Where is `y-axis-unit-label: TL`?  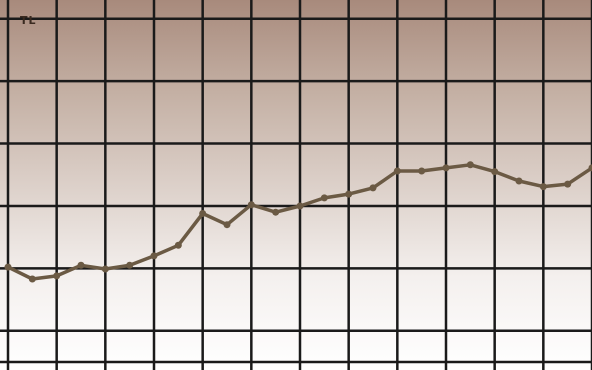
y-axis-unit-label: TL is located at coordinates (28, 20).